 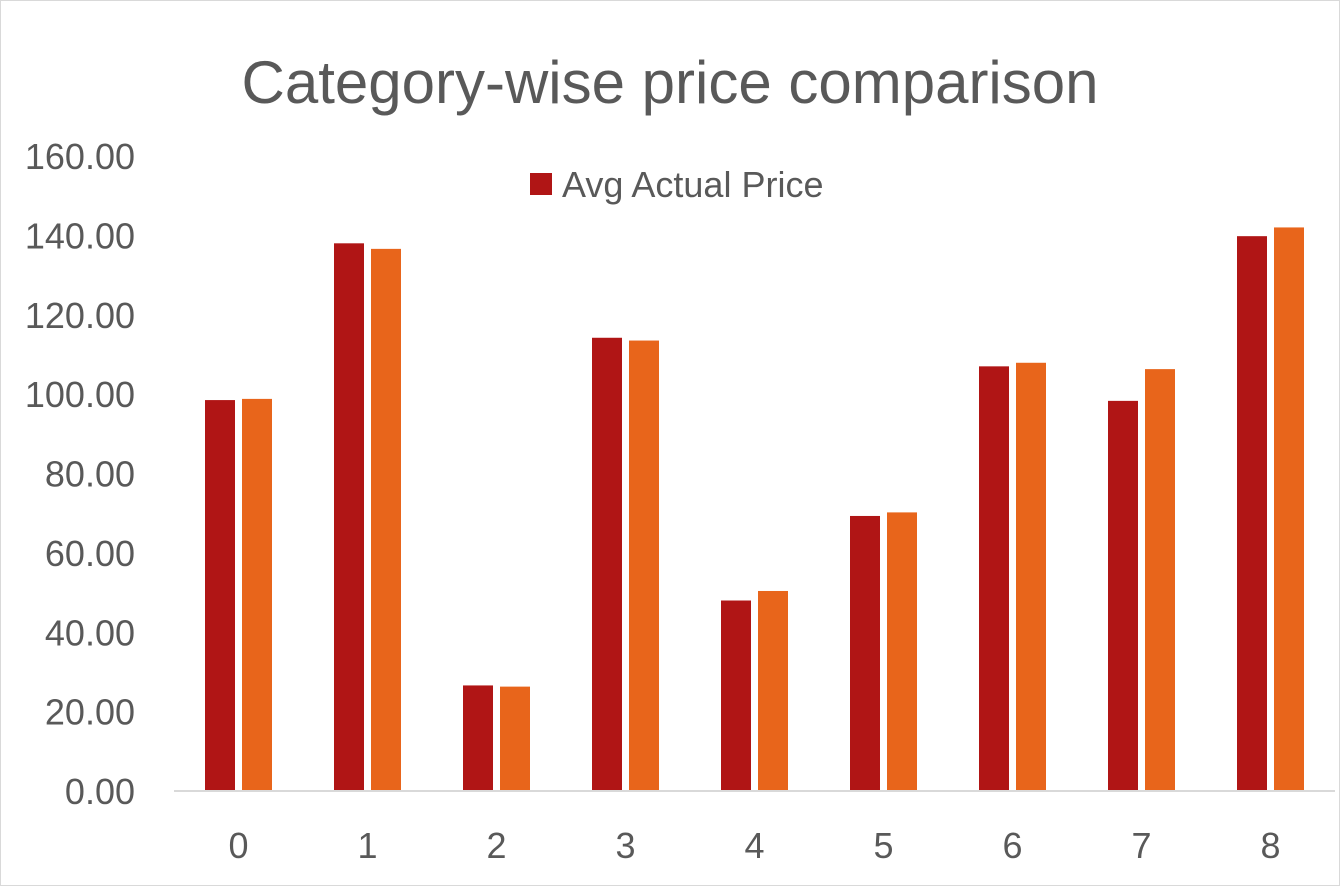 I want to click on y-tick-label: 20.00, so click(x=90, y=712).